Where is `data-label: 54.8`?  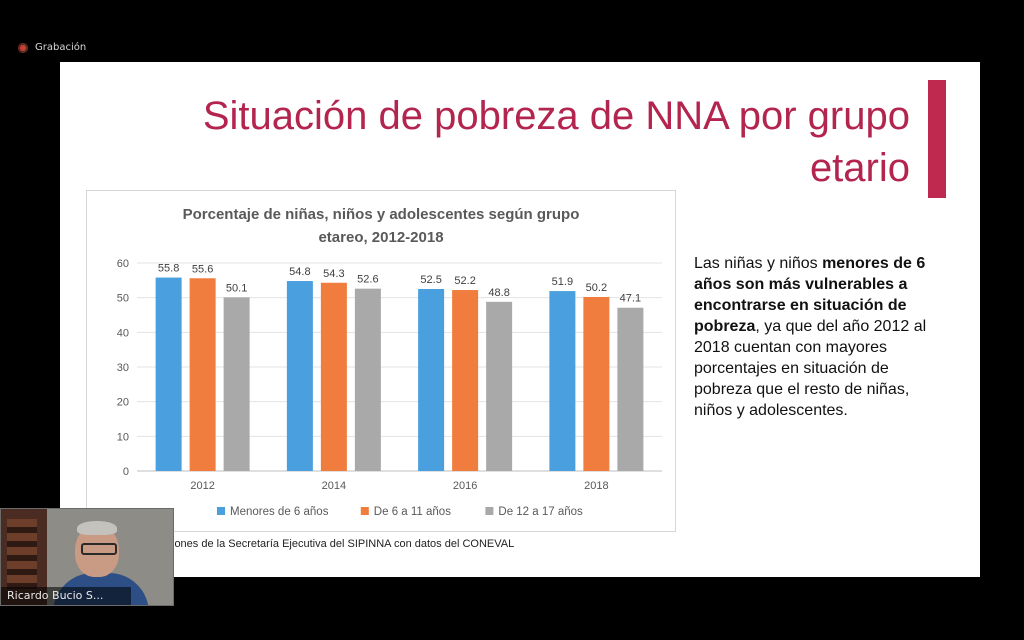 data-label: 54.8 is located at coordinates (299, 272).